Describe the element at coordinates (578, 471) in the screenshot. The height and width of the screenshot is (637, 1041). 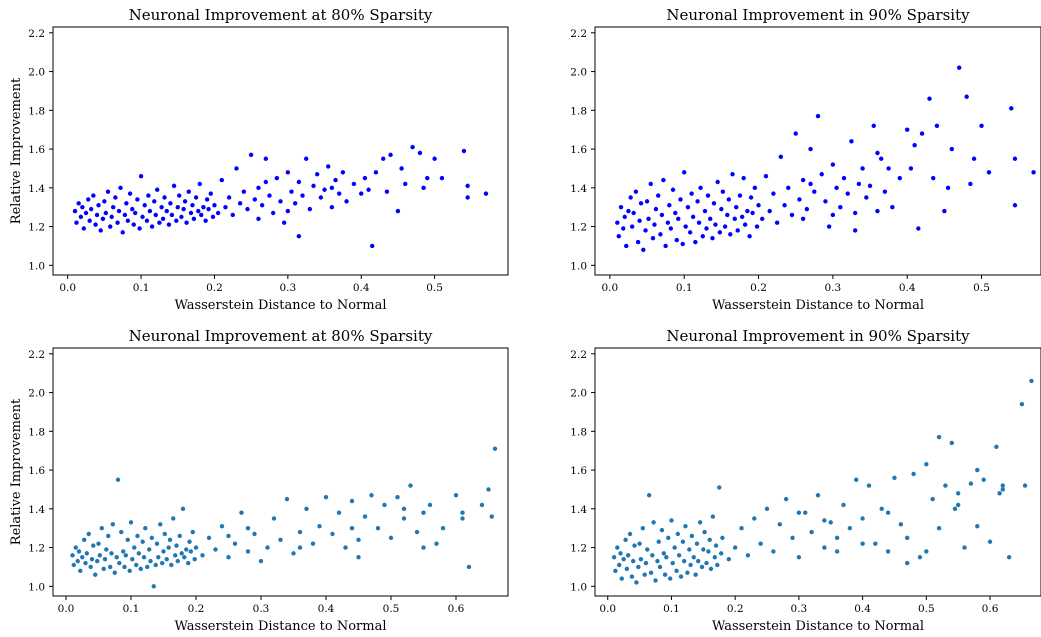
I see `y-tick-label: 1.6` at that location.